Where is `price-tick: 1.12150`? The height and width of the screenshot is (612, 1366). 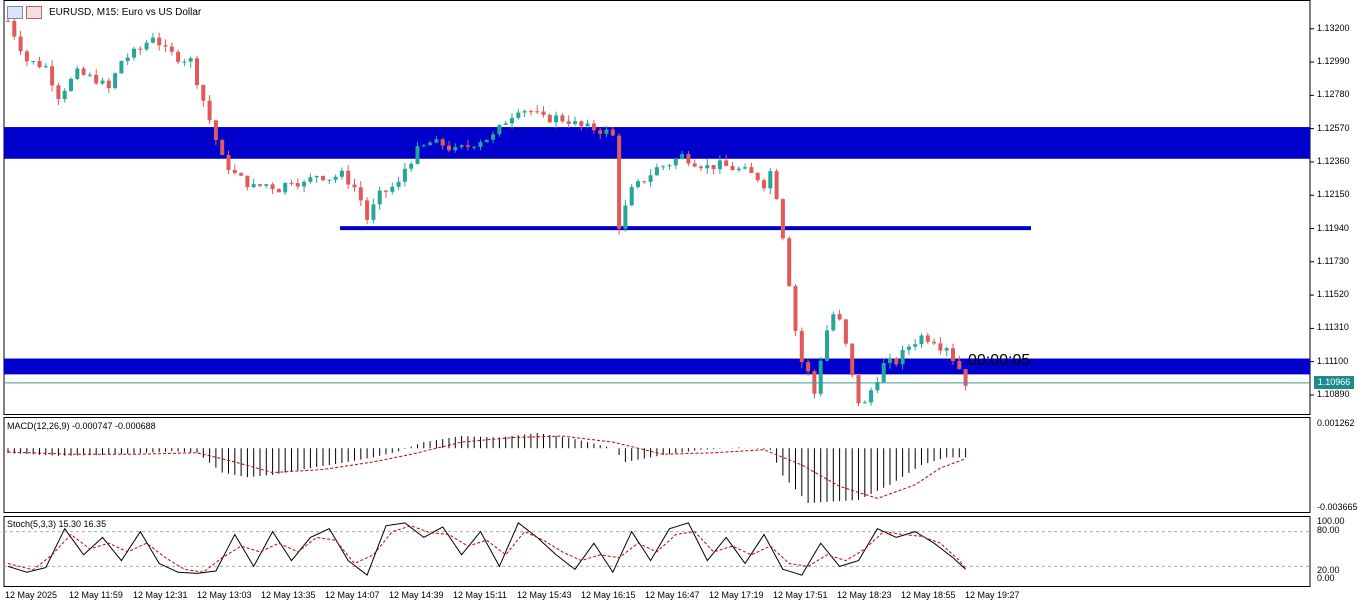
price-tick: 1.12150 is located at coordinates (1333, 194).